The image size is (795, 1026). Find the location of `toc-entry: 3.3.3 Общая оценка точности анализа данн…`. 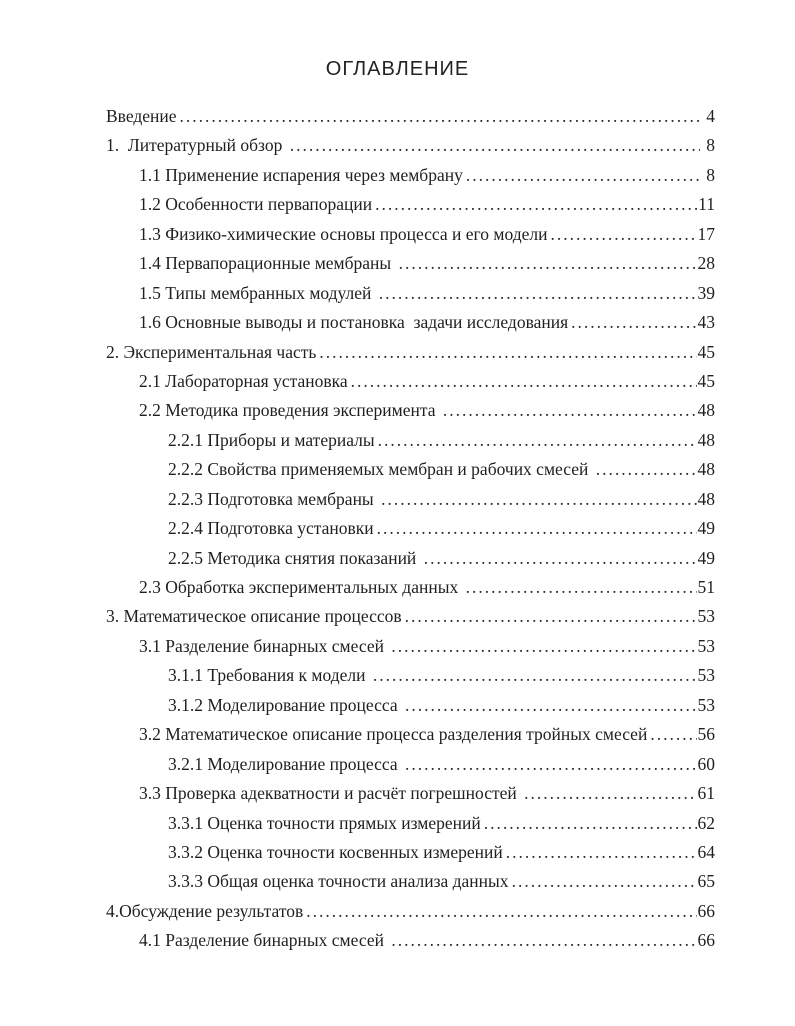

toc-entry: 3.3.3 Общая оценка точности анализа данн… is located at coordinates (410, 881).